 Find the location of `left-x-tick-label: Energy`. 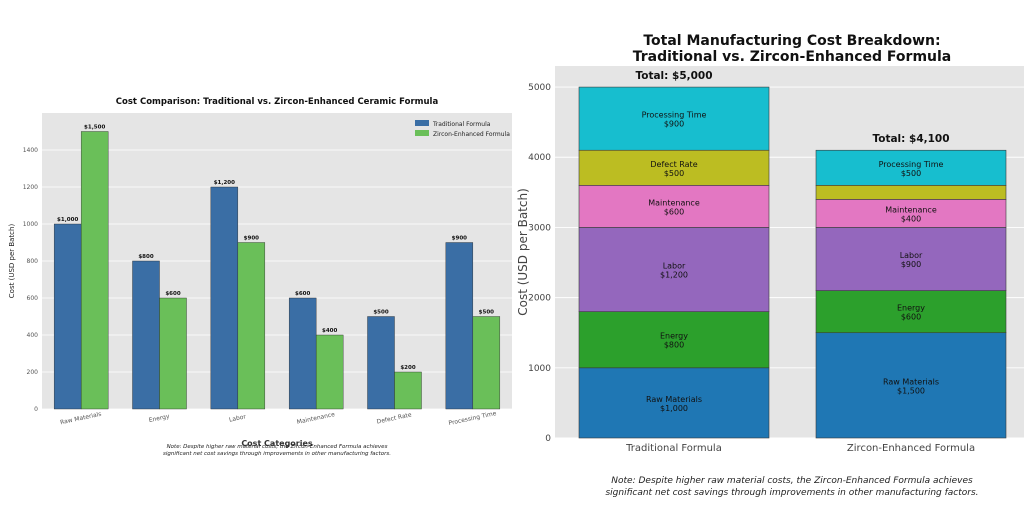

left-x-tick-label: Energy is located at coordinates (159, 418).